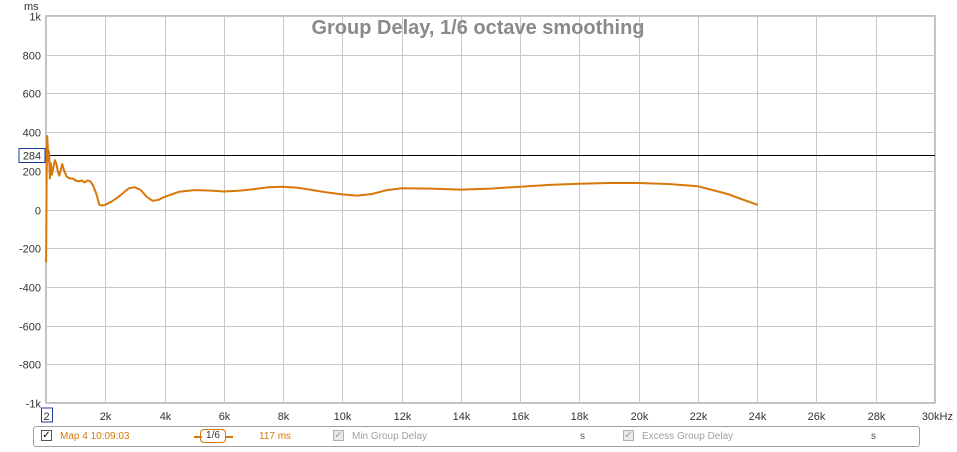  I want to click on y-tick-label: -1k, so click(34, 405).